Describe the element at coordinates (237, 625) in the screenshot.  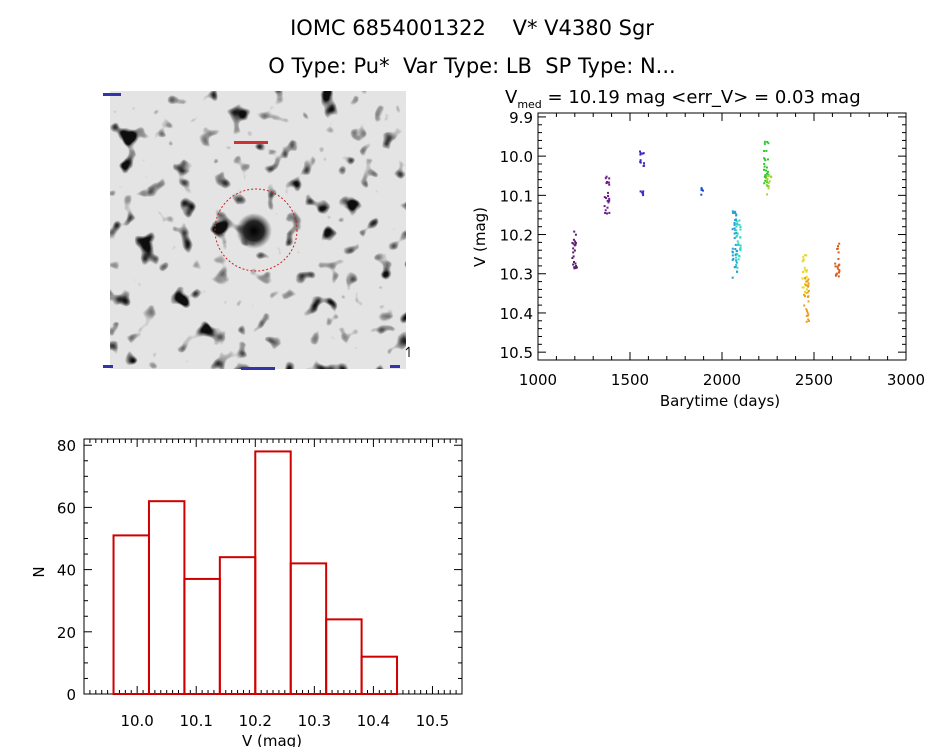
I see `histogram-bar` at that location.